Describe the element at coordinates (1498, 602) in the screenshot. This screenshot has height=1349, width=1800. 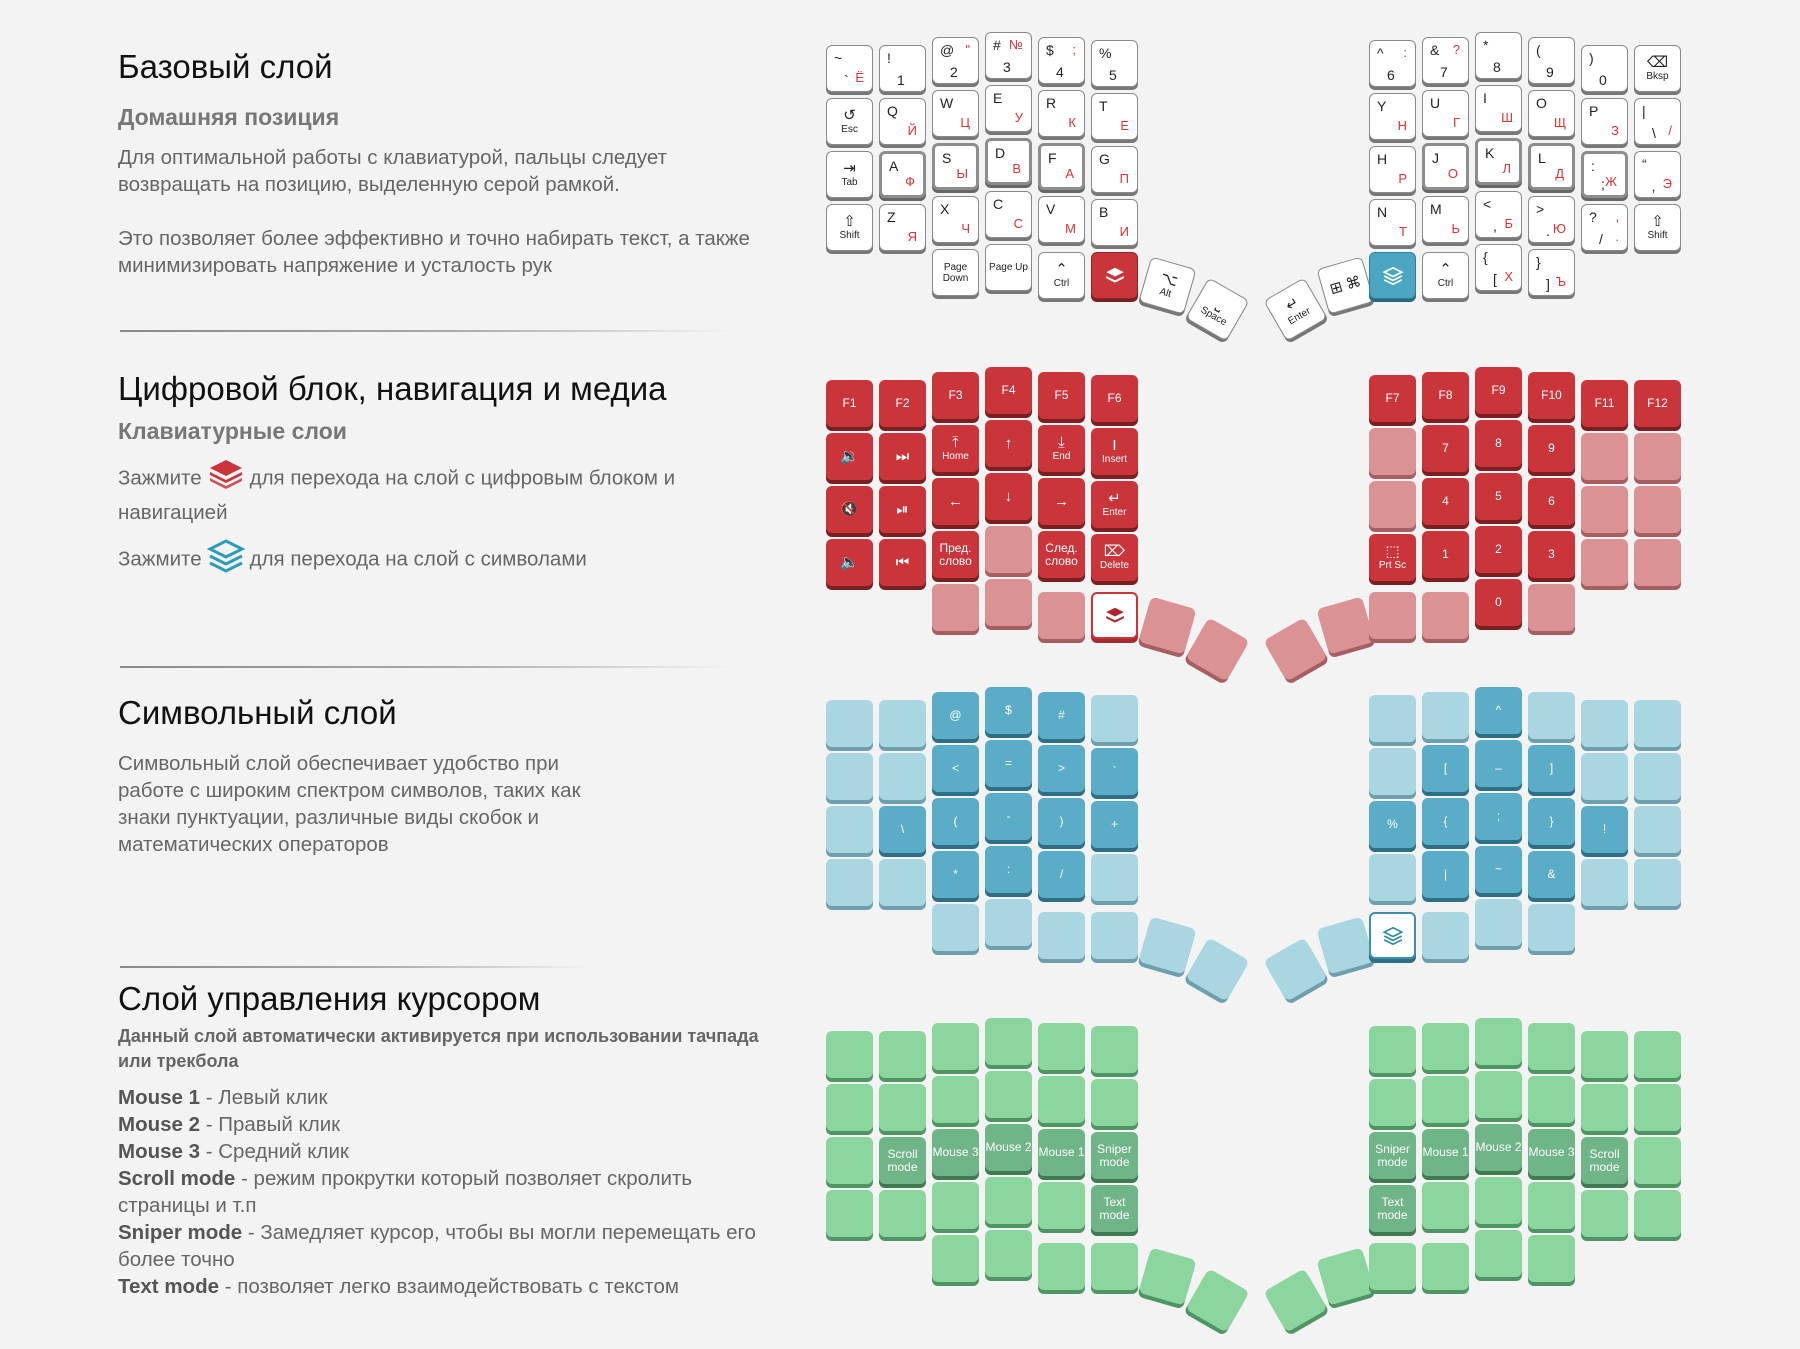
I see `key-legend: 0` at that location.